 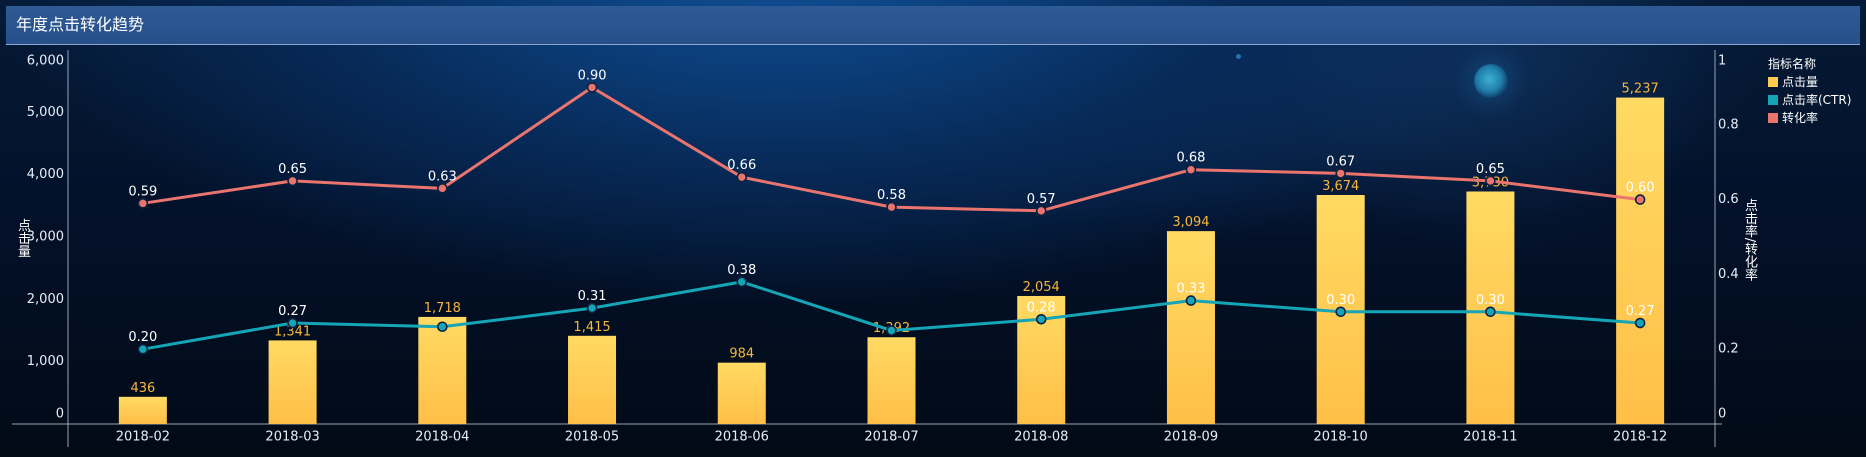 What do you see at coordinates (1773, 118) in the screenshot?
I see `conversion-swatch` at bounding box center [1773, 118].